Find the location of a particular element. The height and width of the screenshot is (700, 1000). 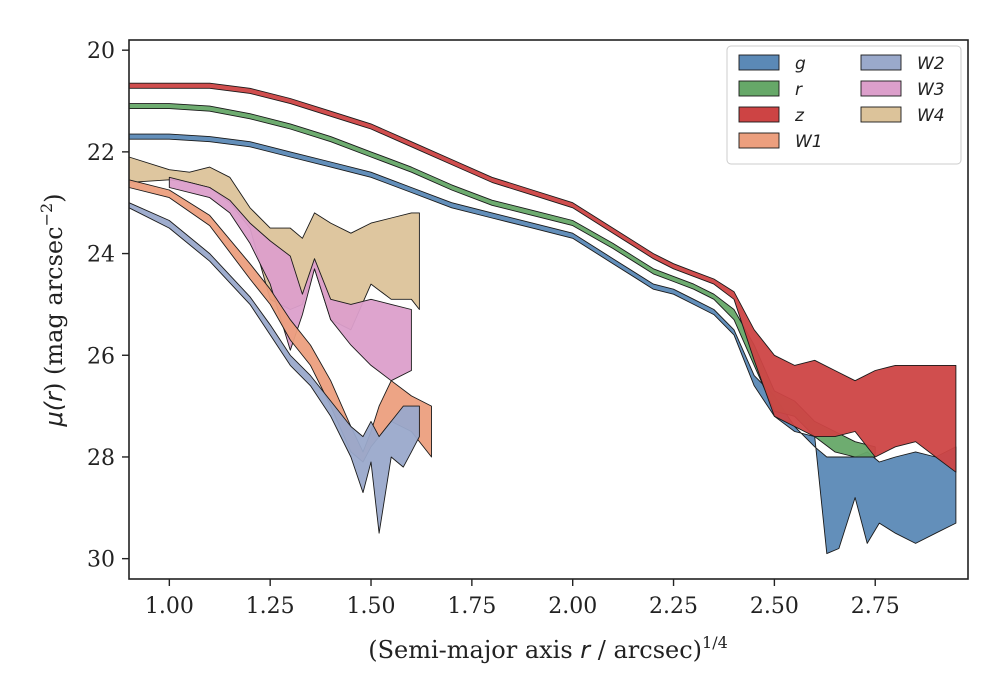

legend-swatch-g is located at coordinates (759, 62).